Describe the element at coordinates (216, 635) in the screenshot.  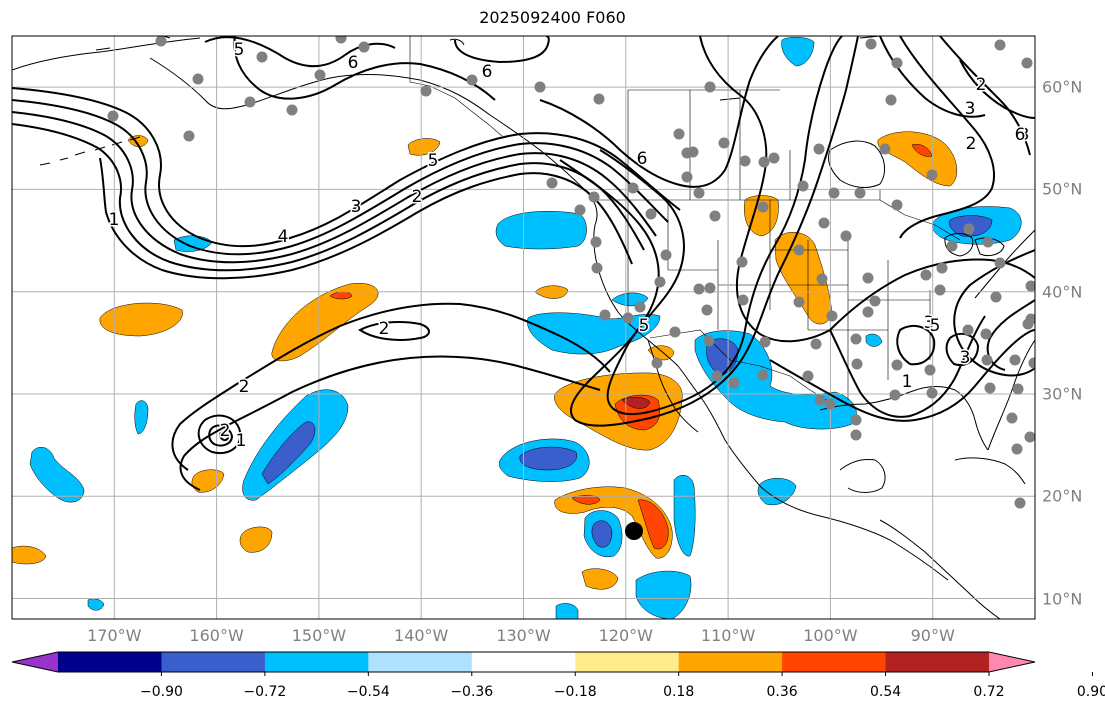
I see `longitude-tick-label: 160°W` at that location.